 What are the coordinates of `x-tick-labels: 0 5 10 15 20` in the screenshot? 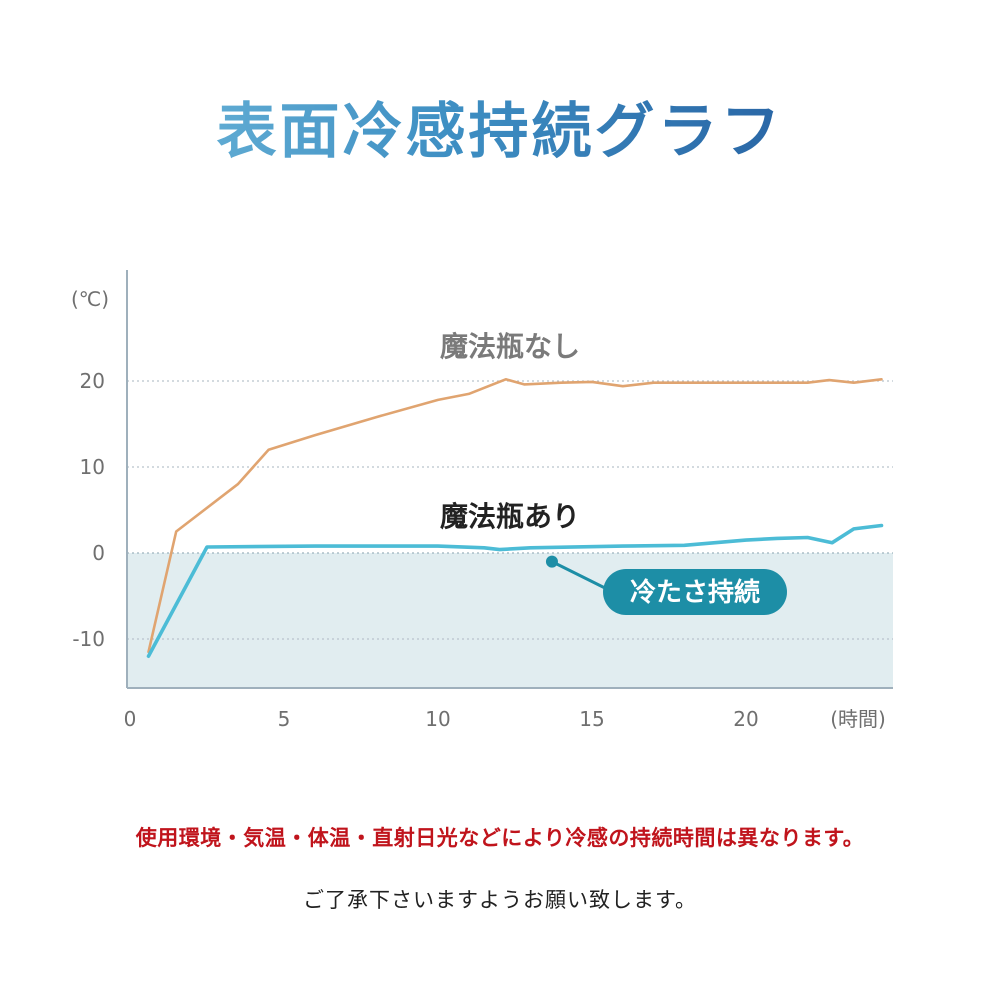 It's located at (441, 719).